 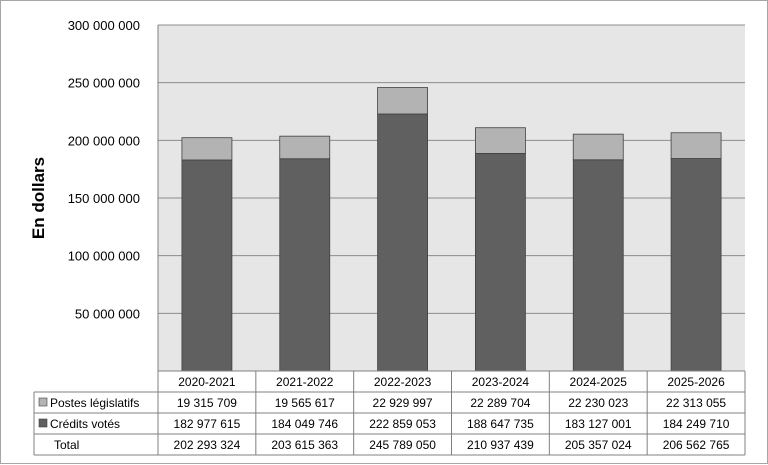 I want to click on data-label: 22 929 997, so click(x=403, y=403).